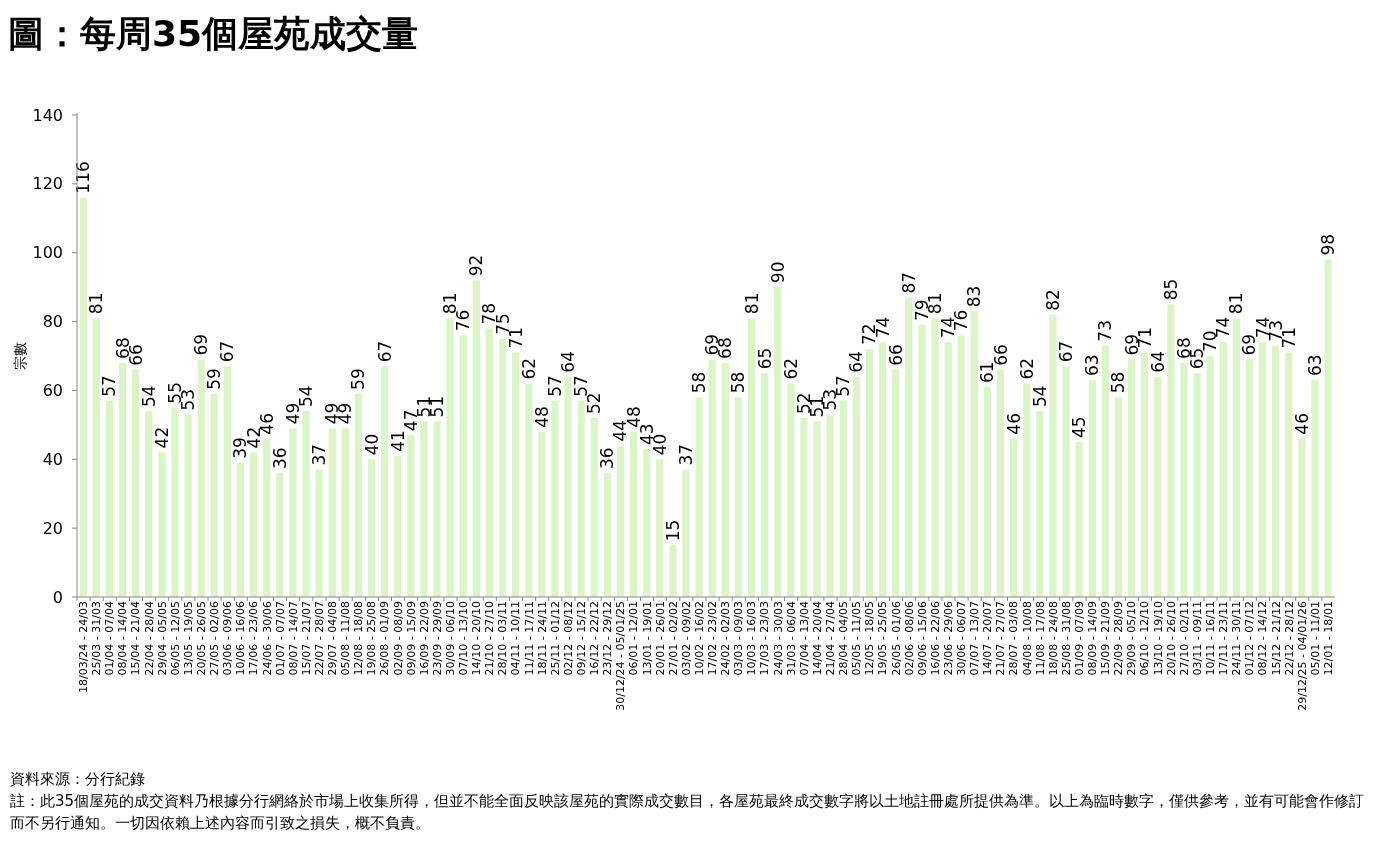 This screenshot has width=1391, height=862. Describe the element at coordinates (516, 638) in the screenshot. I see `x-tick-label: 04/11 - 10/11` at that location.